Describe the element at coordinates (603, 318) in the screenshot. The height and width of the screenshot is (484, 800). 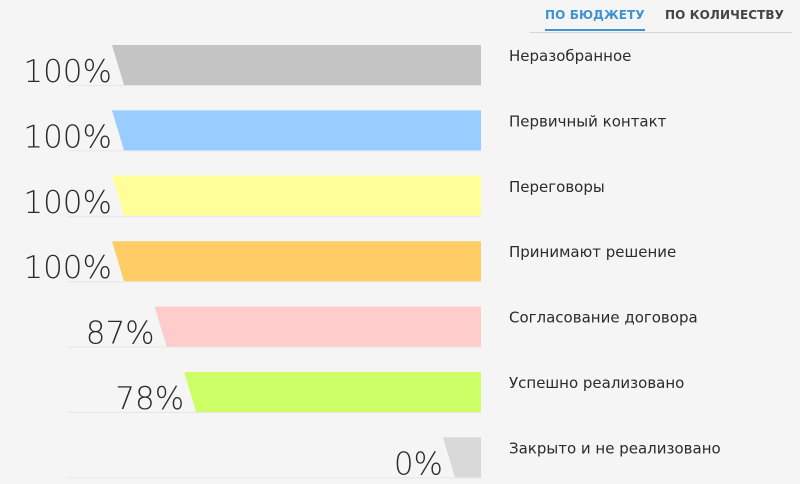
I see `stage-label: Согласование договора` at that location.